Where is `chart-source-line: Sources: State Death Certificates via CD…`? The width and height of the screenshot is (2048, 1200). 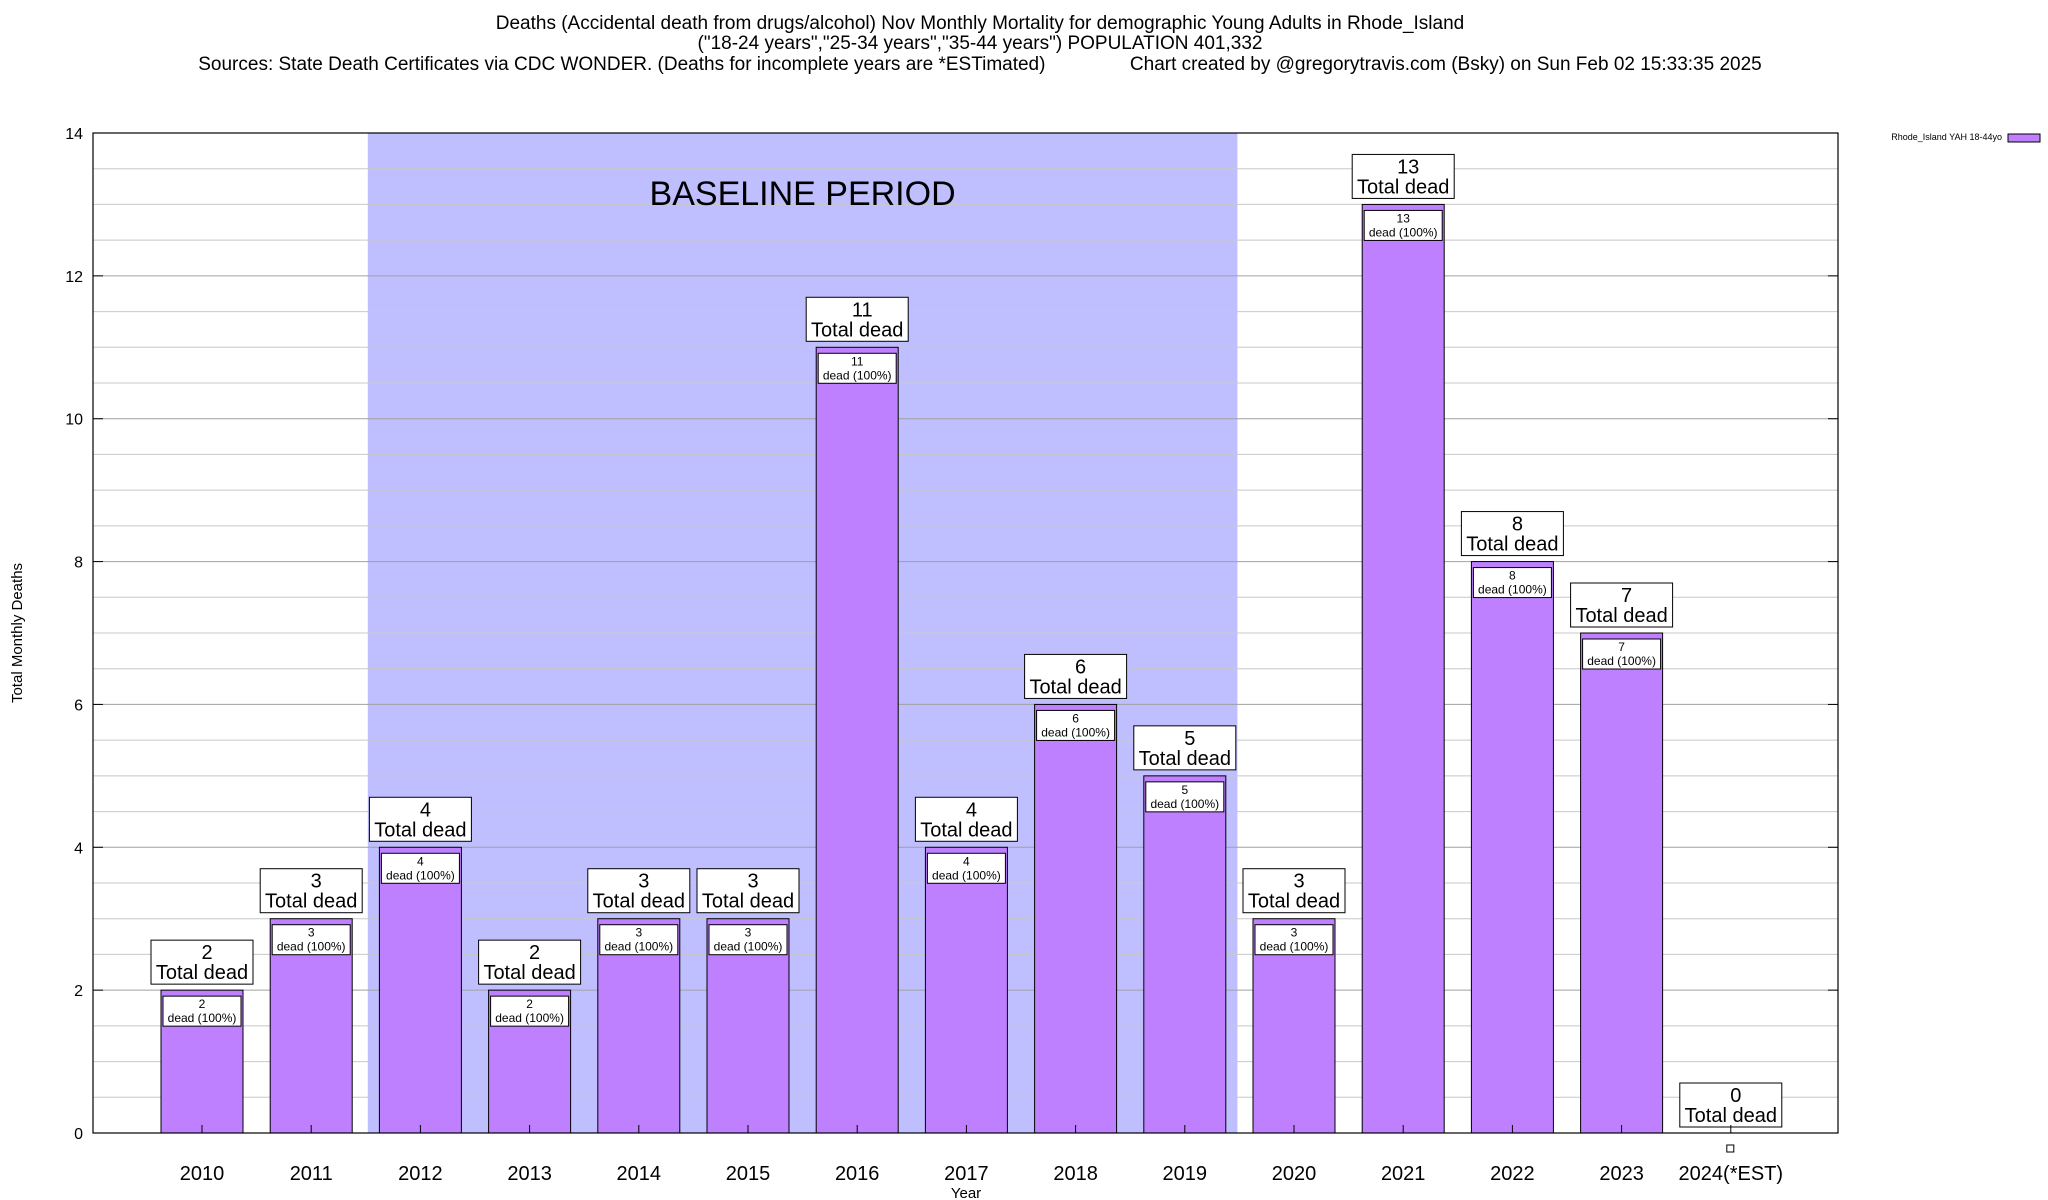 chart-source-line: Sources: State Death Certificates via CD… is located at coordinates (980, 64).